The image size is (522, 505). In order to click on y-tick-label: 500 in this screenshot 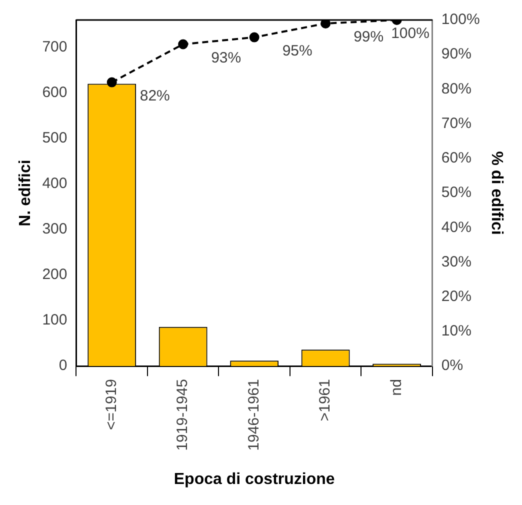, I will do `click(55, 138)`.